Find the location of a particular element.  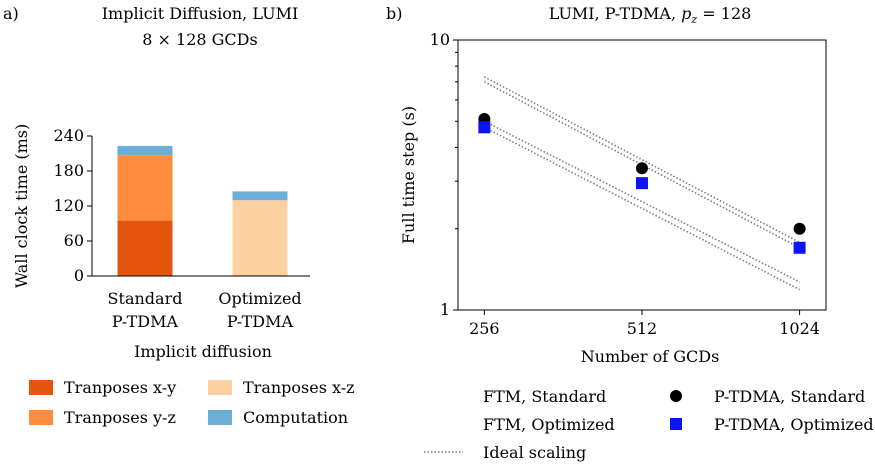

panel-b-title-pre: LUMI, P-TDMA, is located at coordinates (615, 13).